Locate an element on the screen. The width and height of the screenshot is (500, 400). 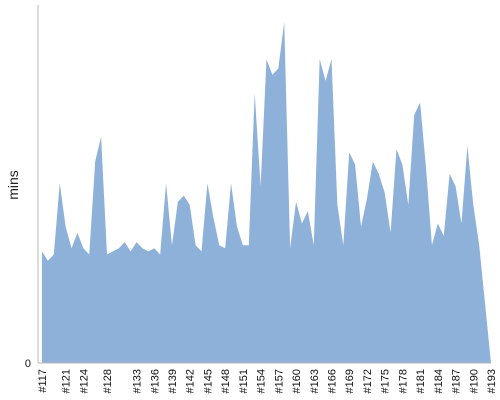
x-tick-label: #187 is located at coordinates (457, 381).